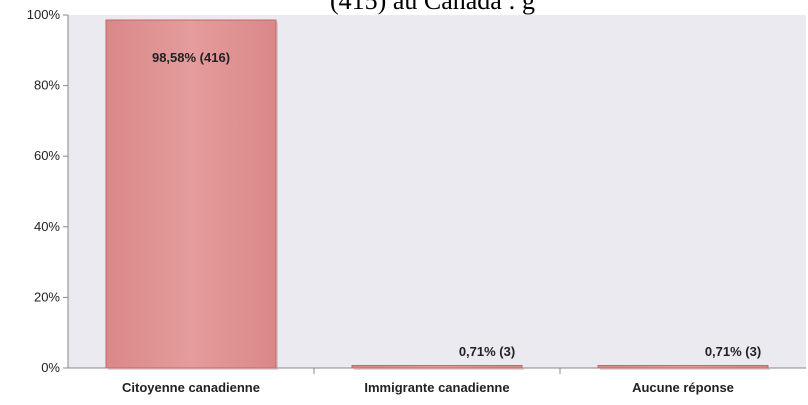 This screenshot has height=405, width=808. I want to click on x-category-label: Aucune réponse, so click(683, 387).